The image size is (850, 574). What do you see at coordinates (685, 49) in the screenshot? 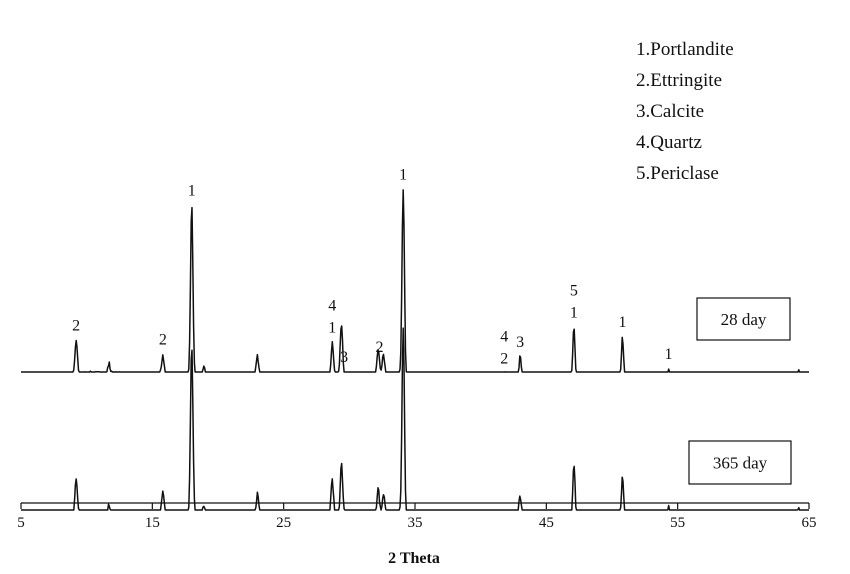
I see `legend-item-portlandite: 1.Portlandite` at bounding box center [685, 49].